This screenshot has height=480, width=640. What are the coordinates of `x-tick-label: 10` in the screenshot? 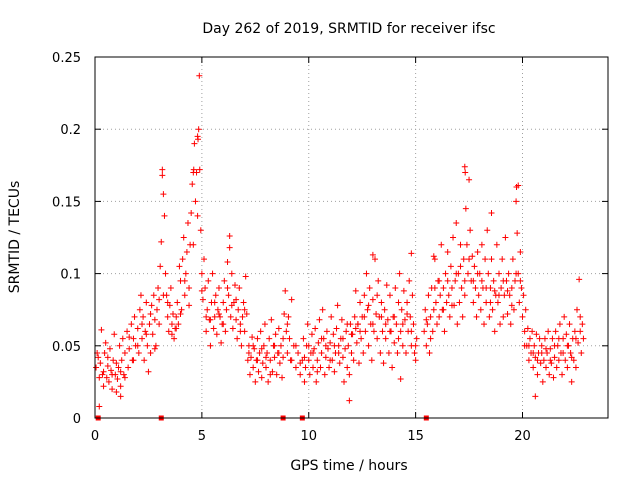 It's located at (308, 436).